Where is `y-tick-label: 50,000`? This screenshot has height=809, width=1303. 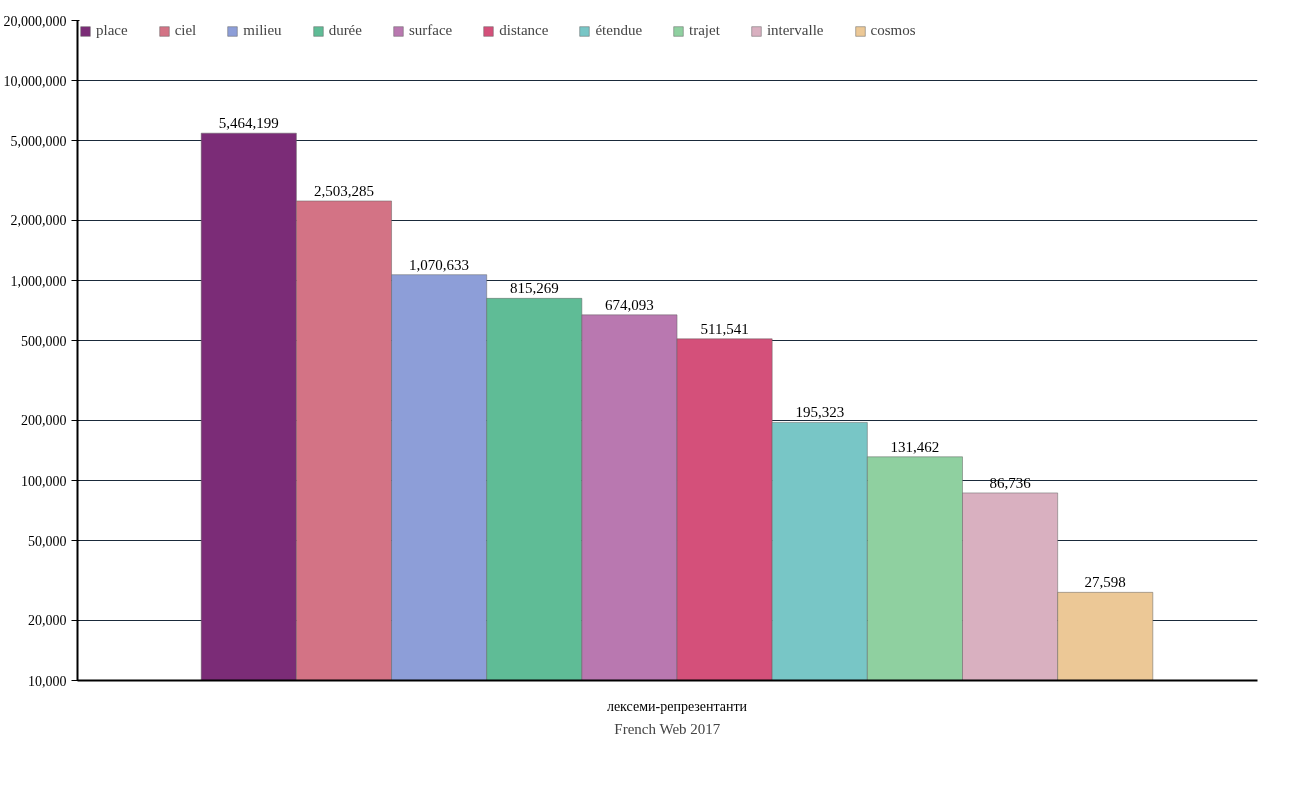
y-tick-label: 50,000 is located at coordinates (47, 541).